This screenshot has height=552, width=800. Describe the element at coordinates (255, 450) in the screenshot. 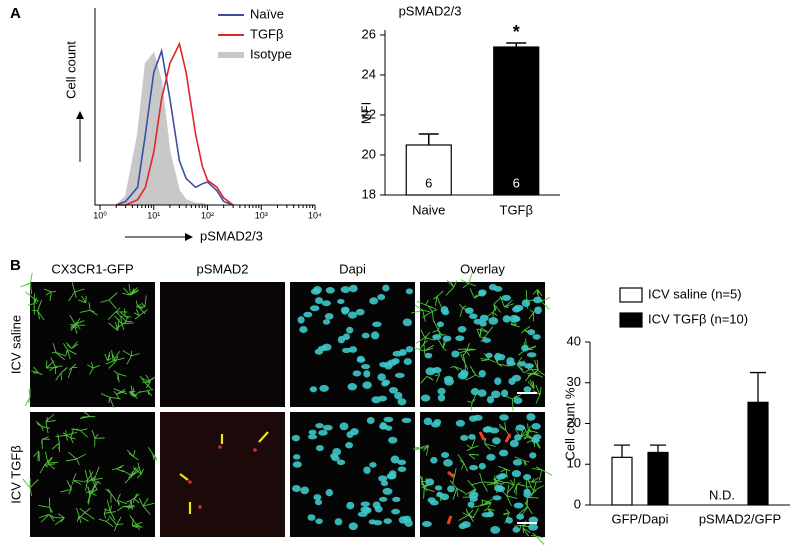

I see `psmad-signal` at that location.